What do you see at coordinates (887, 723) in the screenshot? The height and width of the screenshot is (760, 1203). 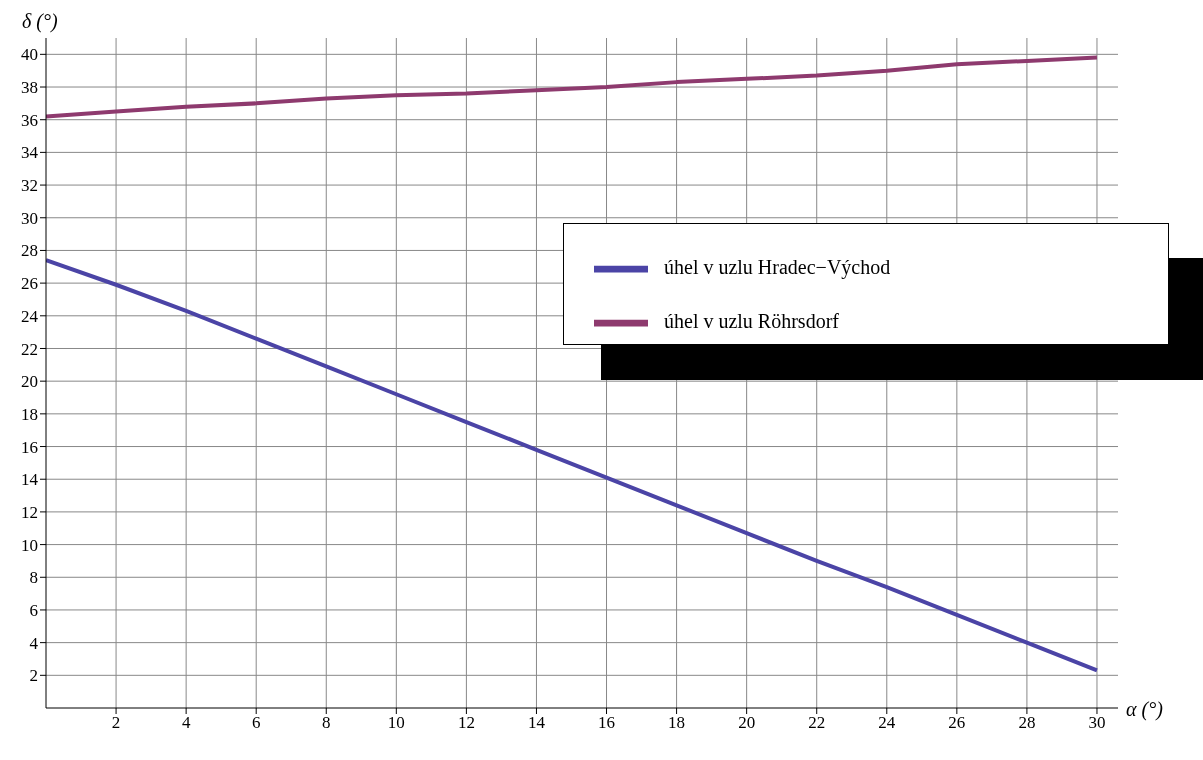 I see `x-tick-label: 24` at bounding box center [887, 723].